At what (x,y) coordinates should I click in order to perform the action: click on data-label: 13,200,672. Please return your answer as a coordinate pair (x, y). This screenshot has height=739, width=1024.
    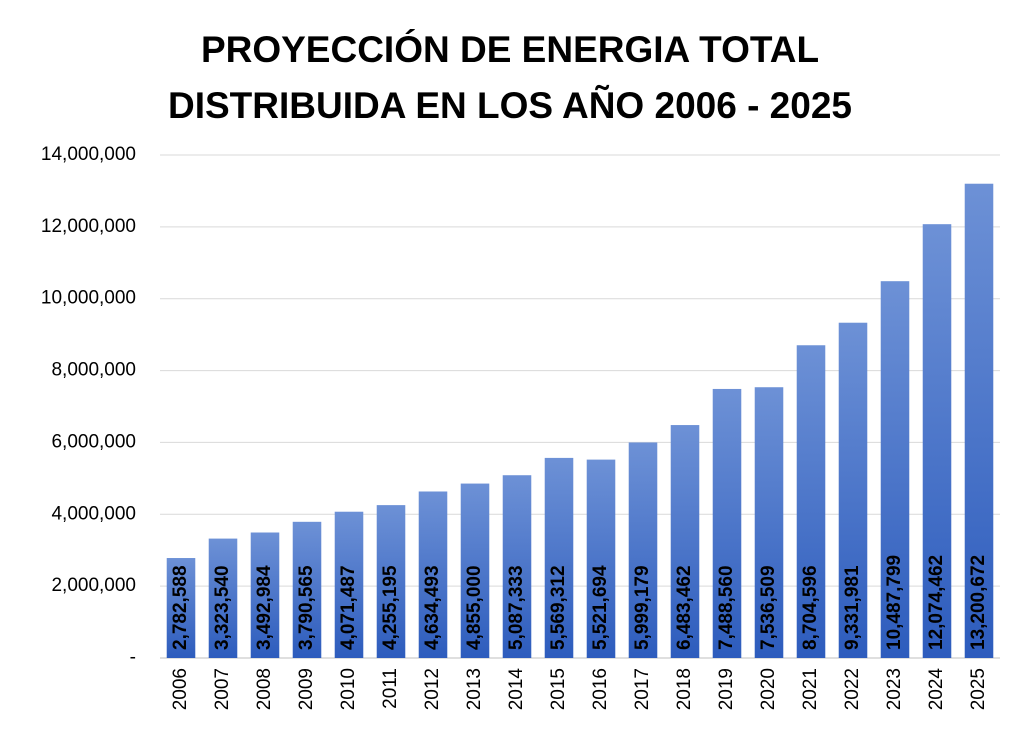
    Looking at the image, I should click on (978, 602).